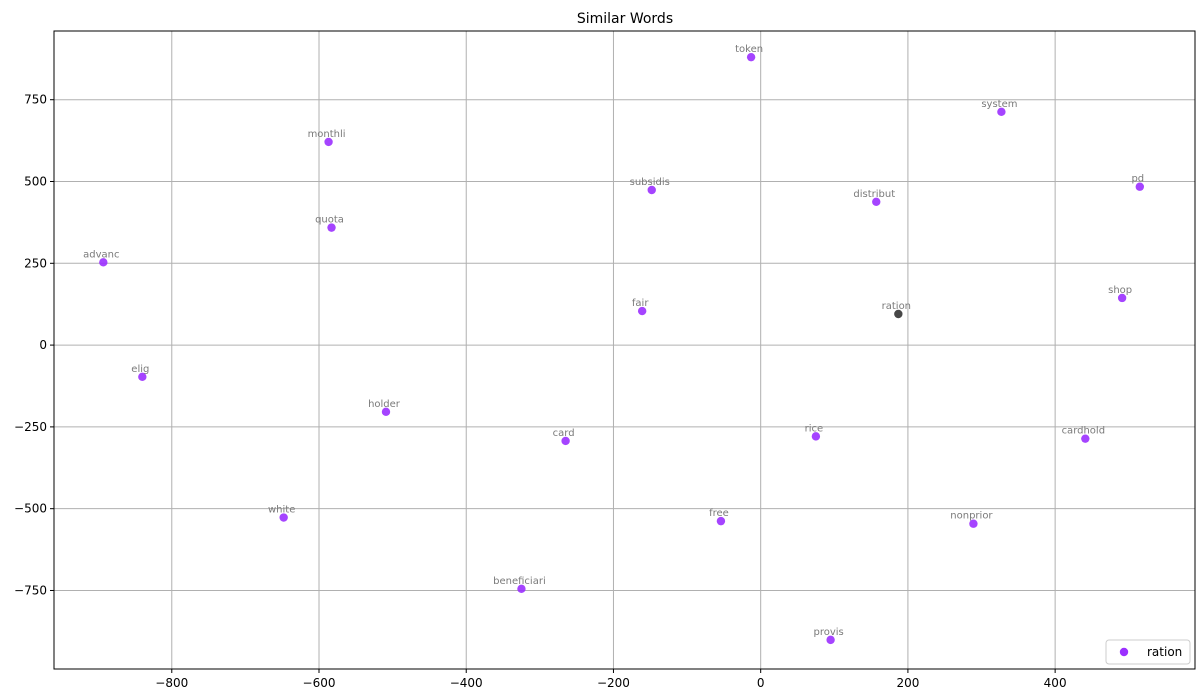  Describe the element at coordinates (761, 683) in the screenshot. I see `x-tick-label: 0` at that location.